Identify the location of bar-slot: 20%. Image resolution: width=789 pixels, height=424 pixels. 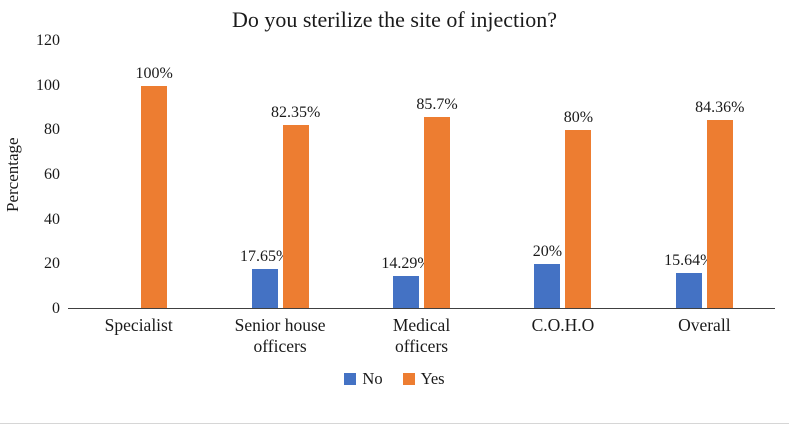
(547, 174).